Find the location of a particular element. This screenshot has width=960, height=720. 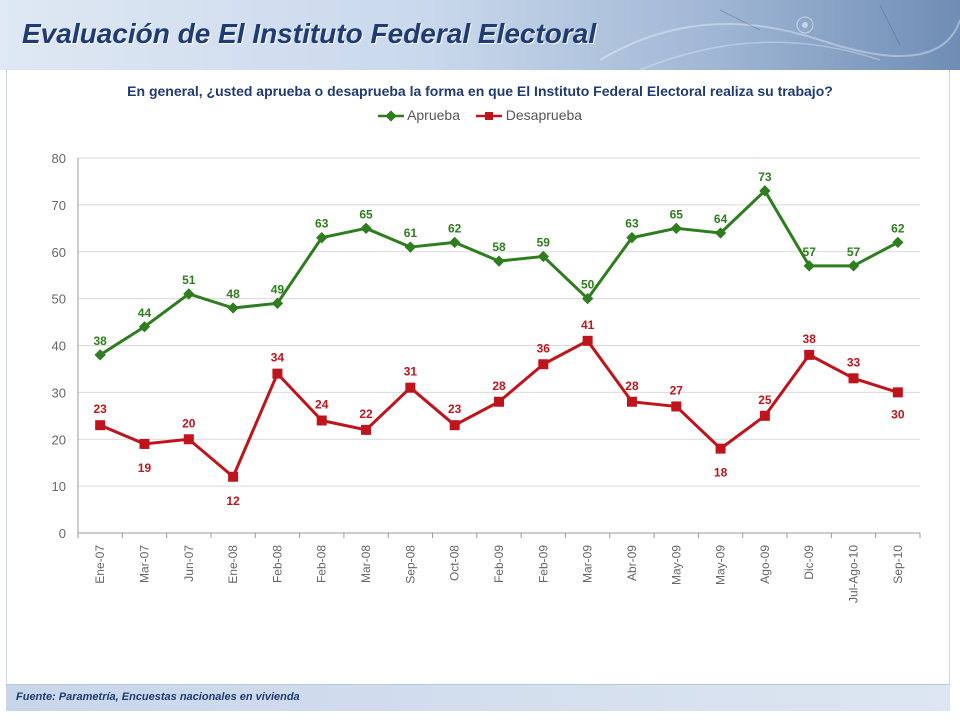

data-label: 30 is located at coordinates (898, 414).